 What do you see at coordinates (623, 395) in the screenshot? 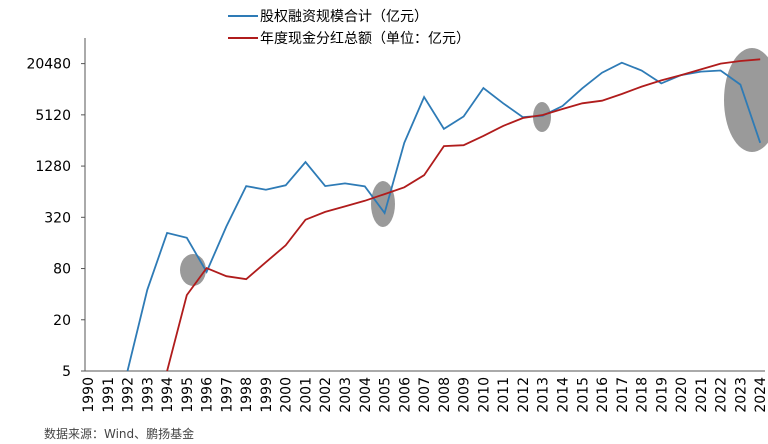
I see `x-tick-label: 2017` at bounding box center [623, 395].